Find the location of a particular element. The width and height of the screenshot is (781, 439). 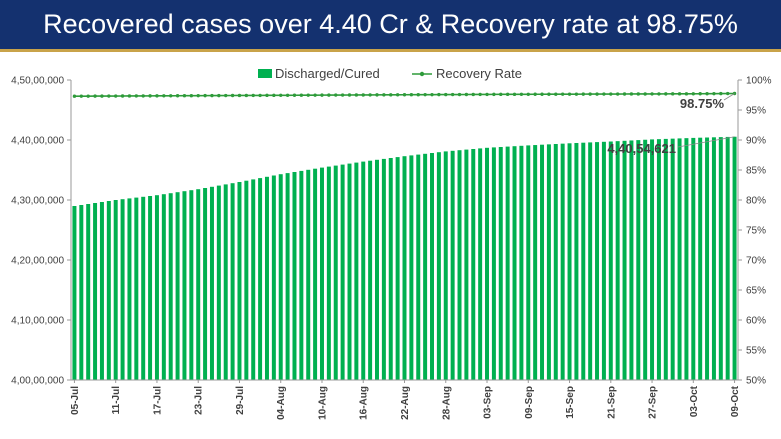

x-tick-label: 10-Aug is located at coordinates (322, 403).